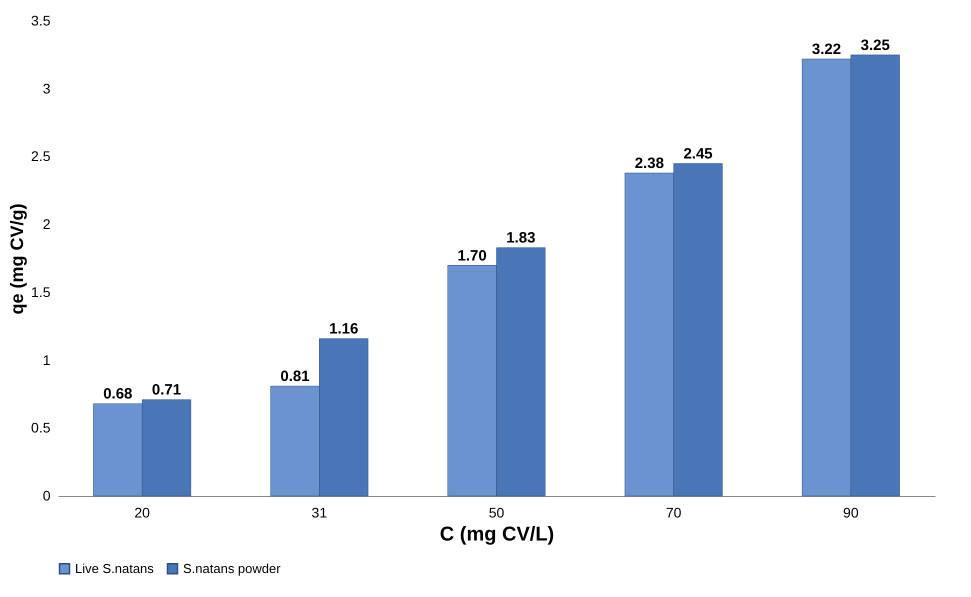  Describe the element at coordinates (496, 512) in the screenshot. I see `x-tick-label: 50` at that location.